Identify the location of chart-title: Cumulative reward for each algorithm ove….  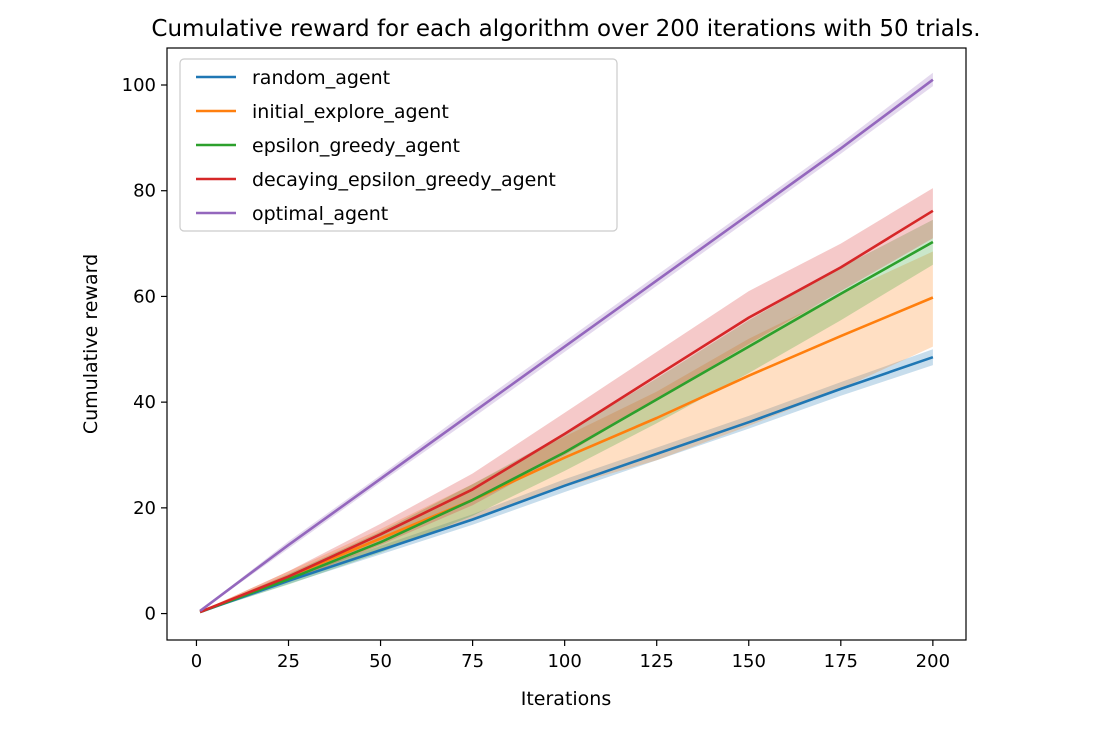
(565, 29).